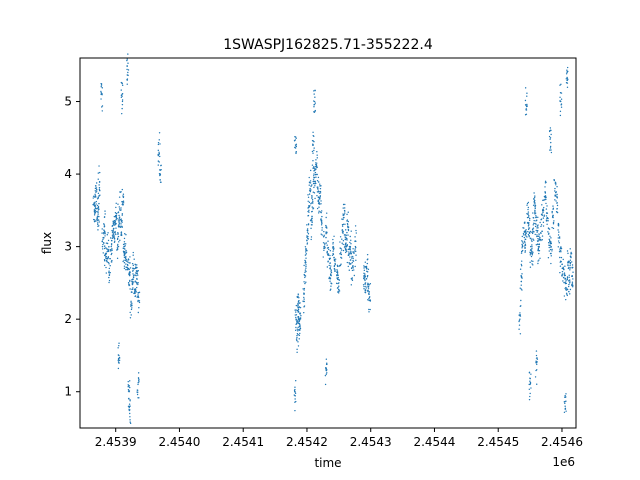 This screenshot has width=640, height=480. Describe the element at coordinates (72, 247) in the screenshot. I see `y-axis: 1 2 3 4 5` at that location.